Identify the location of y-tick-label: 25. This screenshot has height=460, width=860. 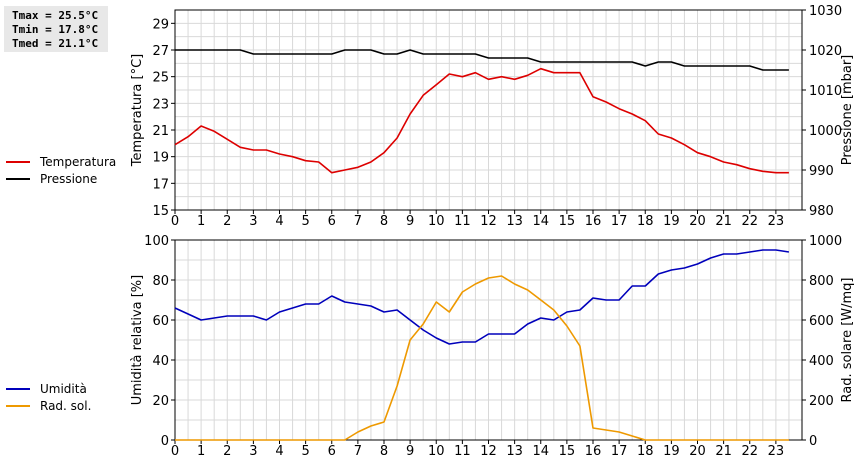
(160, 78).